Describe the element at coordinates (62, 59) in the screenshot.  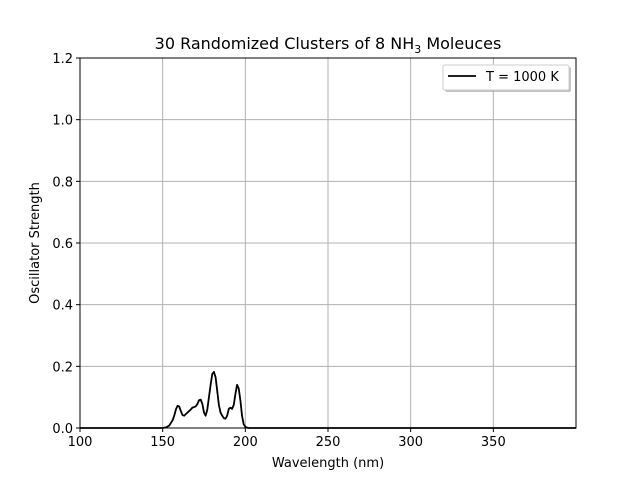
I see `y-tick-label: 1.2` at that location.